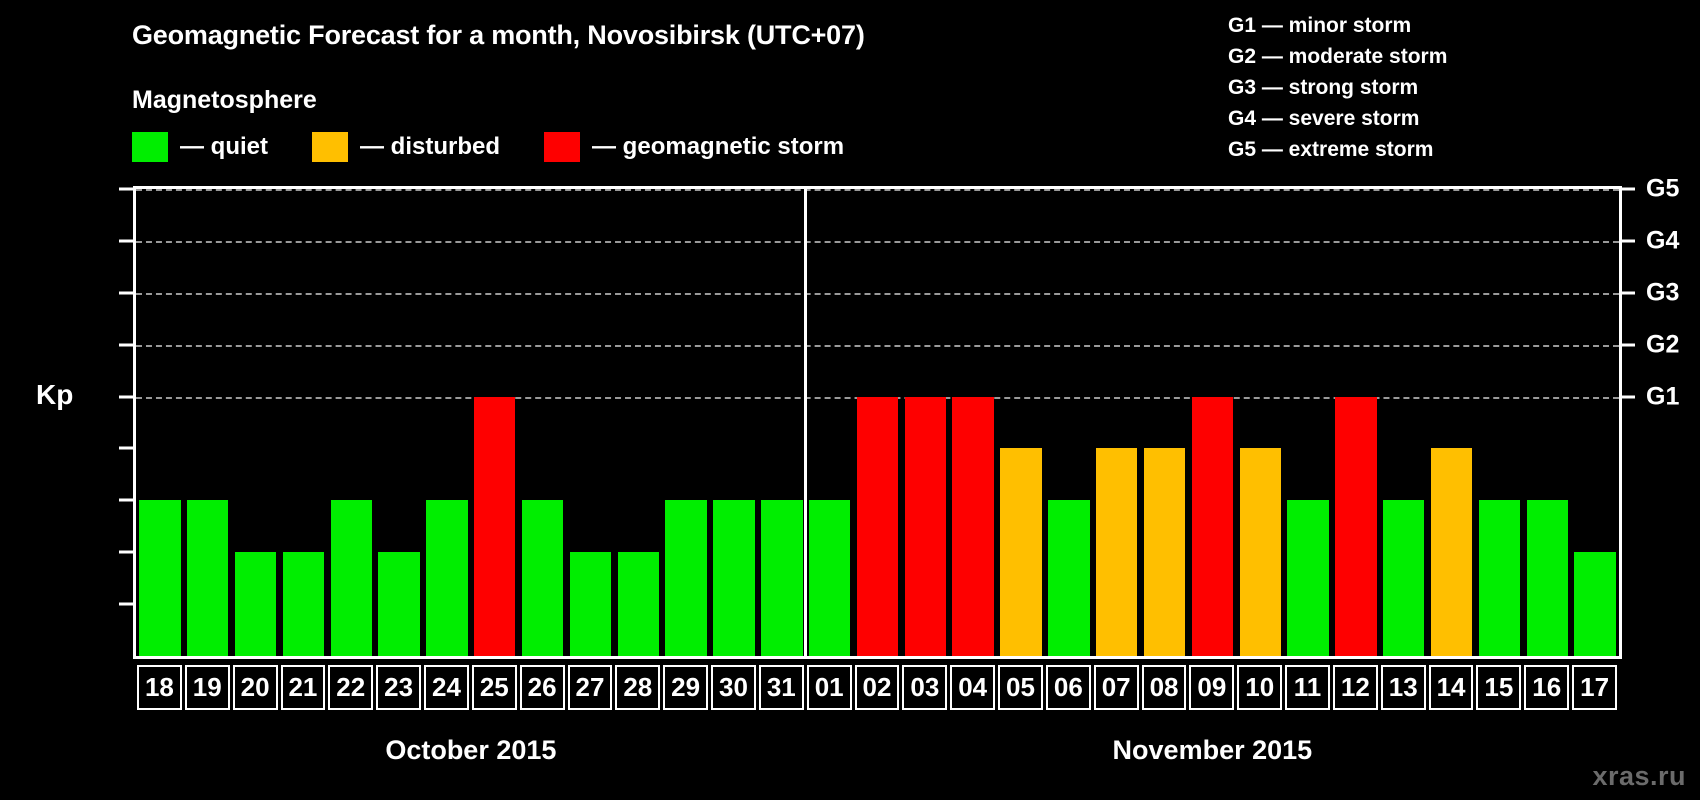  Describe the element at coordinates (1499, 687) in the screenshot. I see `date-label-november-15: 15` at that location.